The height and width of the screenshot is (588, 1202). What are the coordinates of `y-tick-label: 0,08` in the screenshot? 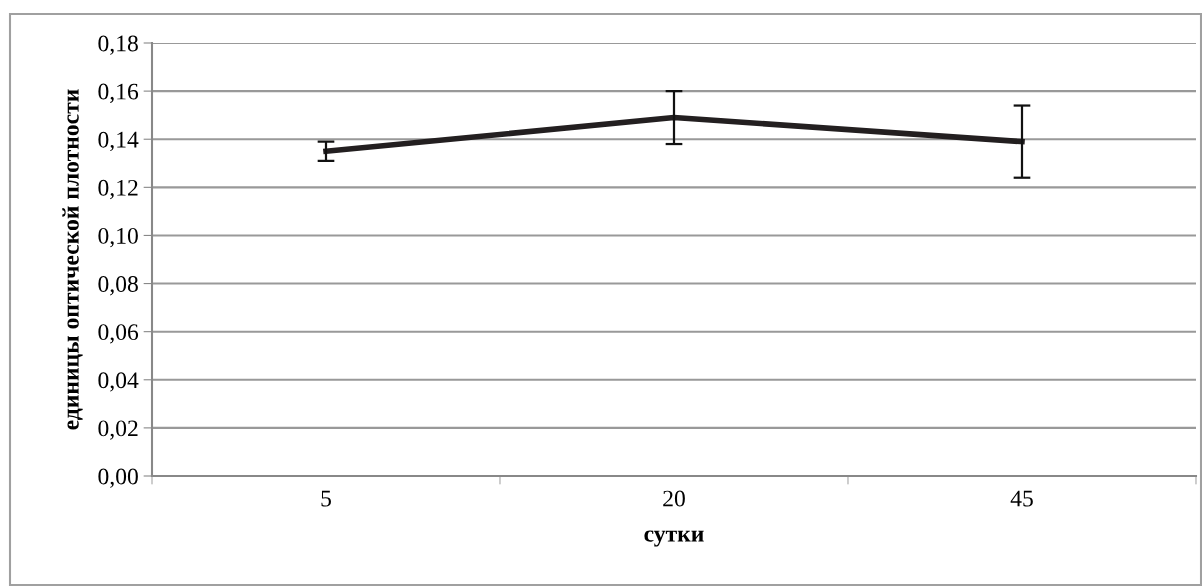 It's located at (118, 286).